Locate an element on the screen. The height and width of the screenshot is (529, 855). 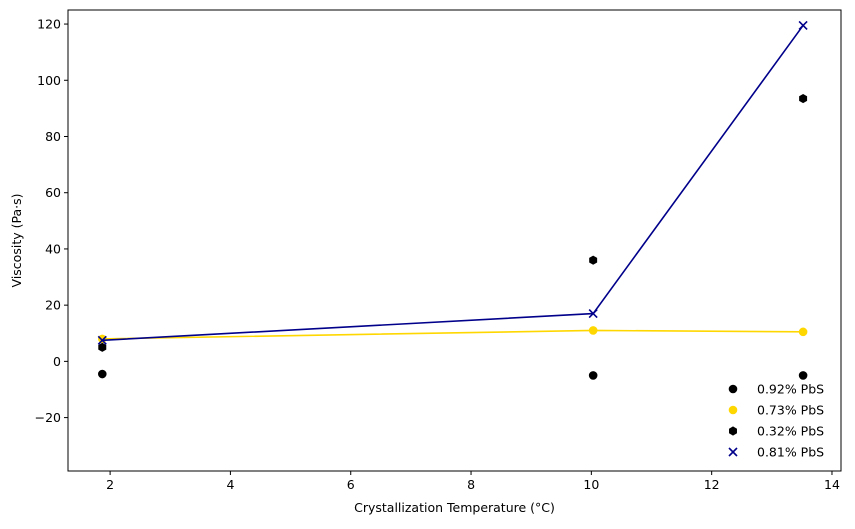
legend-item: 0.92% PbS is located at coordinates (776, 389).